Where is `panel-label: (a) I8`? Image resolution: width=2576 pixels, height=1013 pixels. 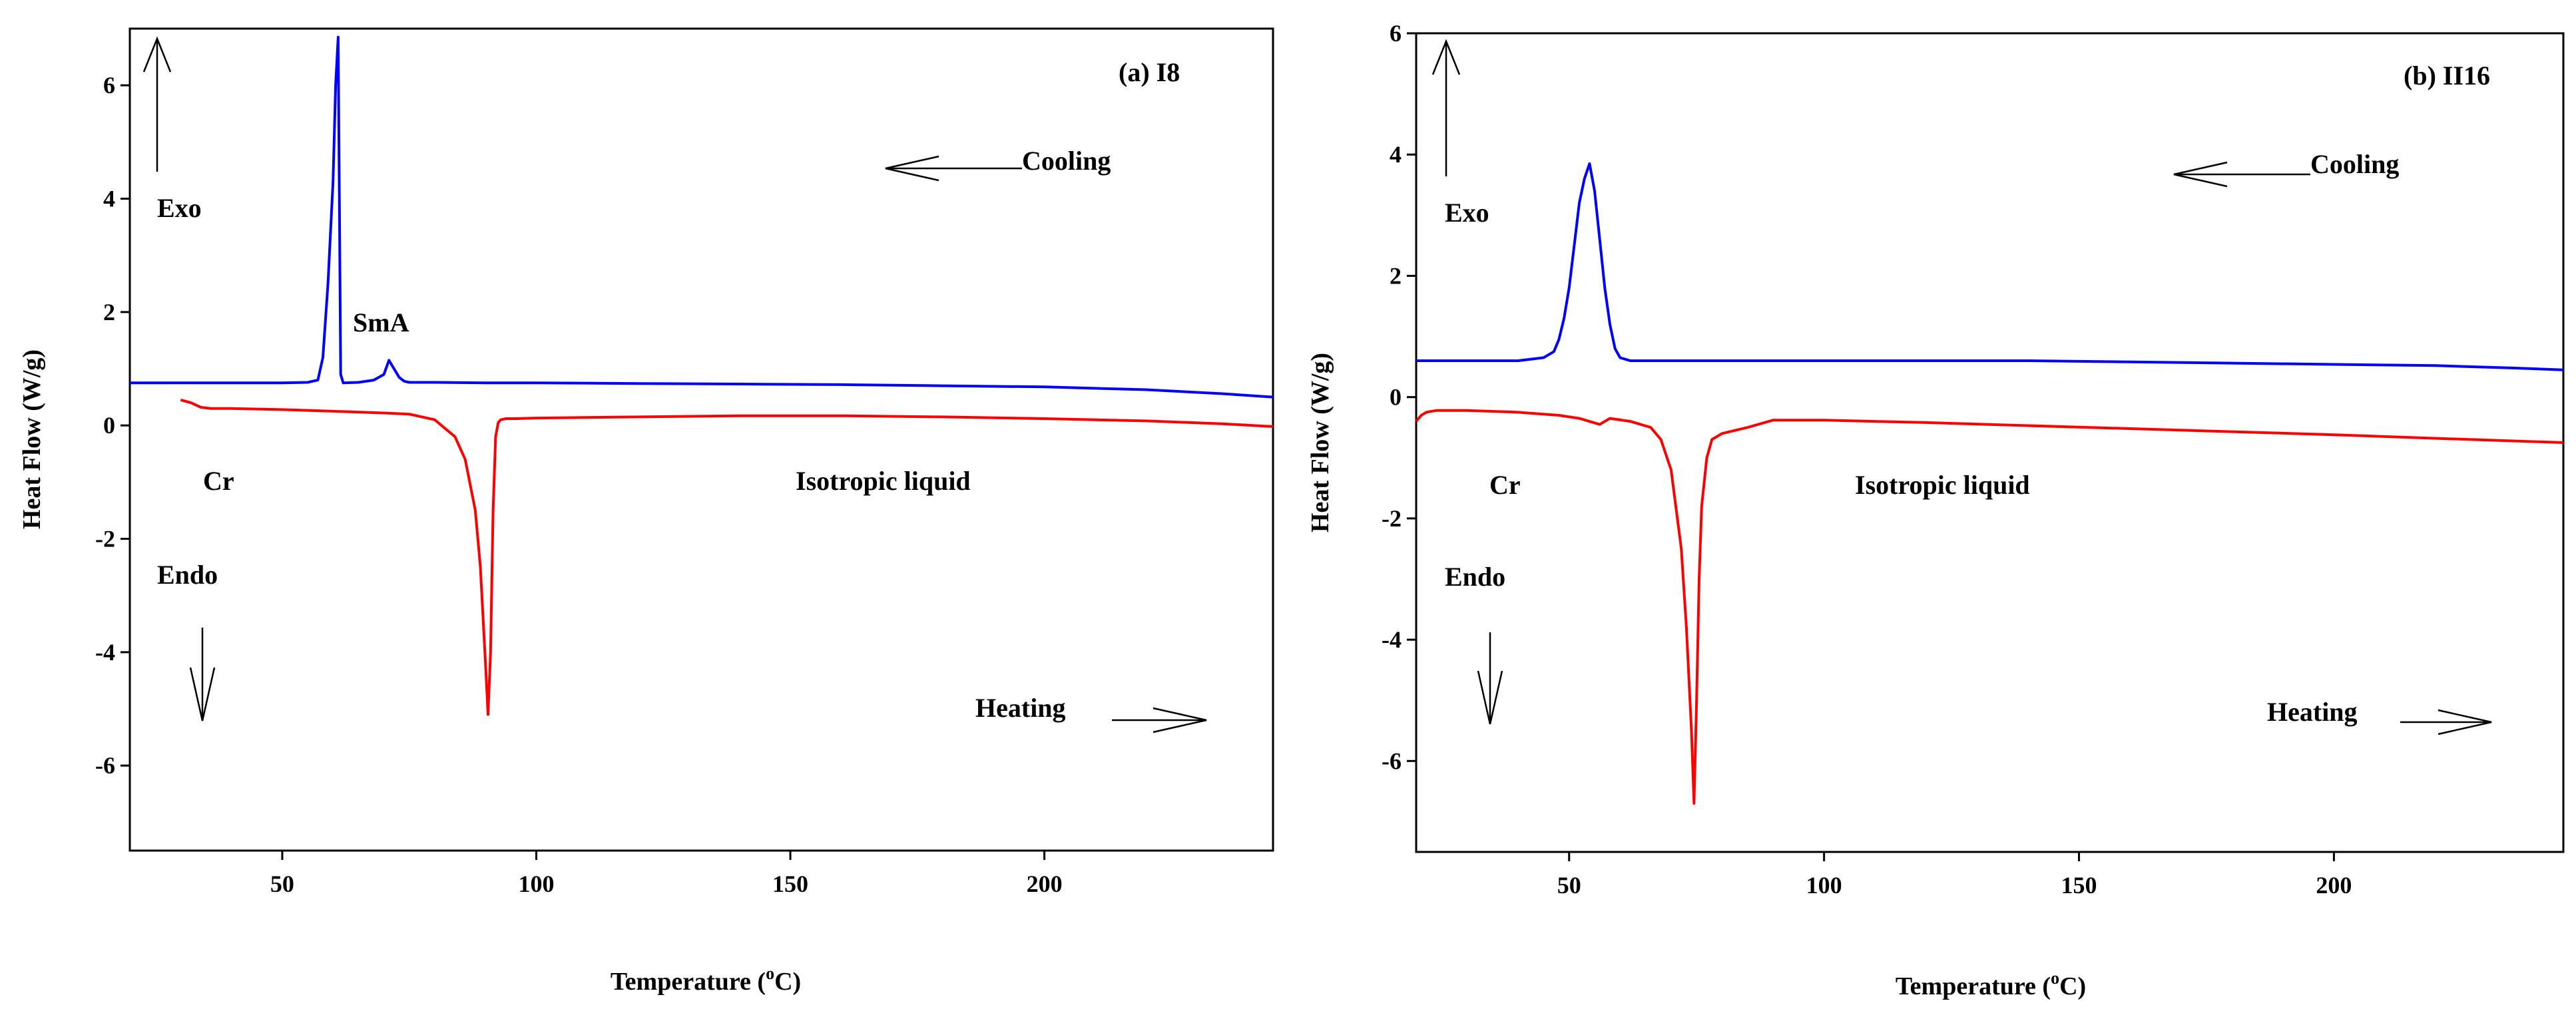 panel-label: (a) I8 is located at coordinates (1150, 72).